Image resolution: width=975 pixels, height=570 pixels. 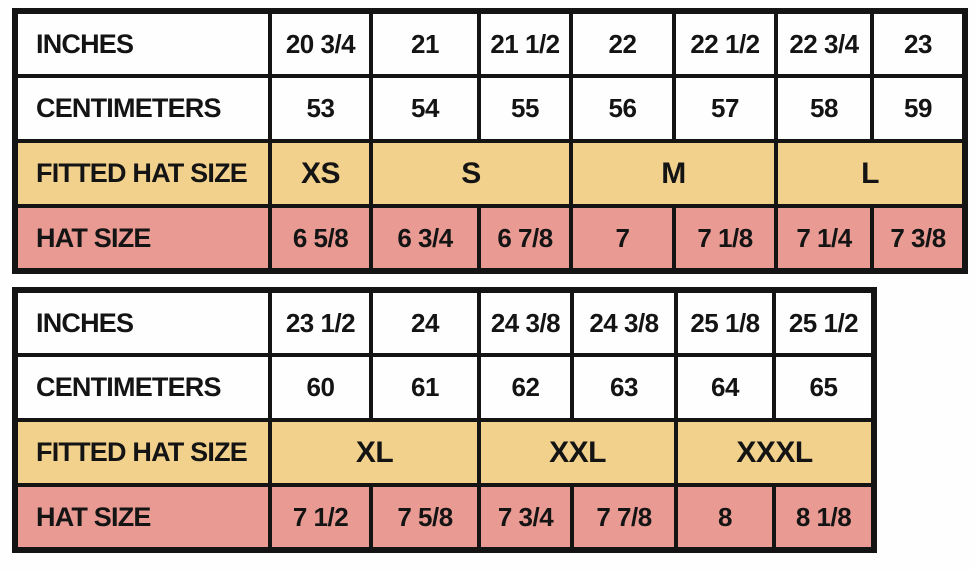 I want to click on table-row: FITTED HAT SIZE XL XXL XXXL, so click(x=444, y=452).